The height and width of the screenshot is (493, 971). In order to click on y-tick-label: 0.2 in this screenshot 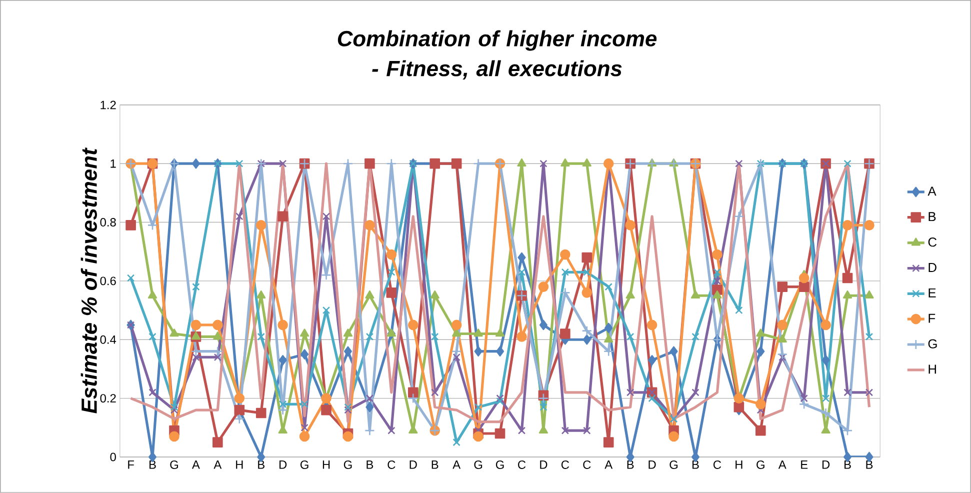, I will do `click(108, 398)`.